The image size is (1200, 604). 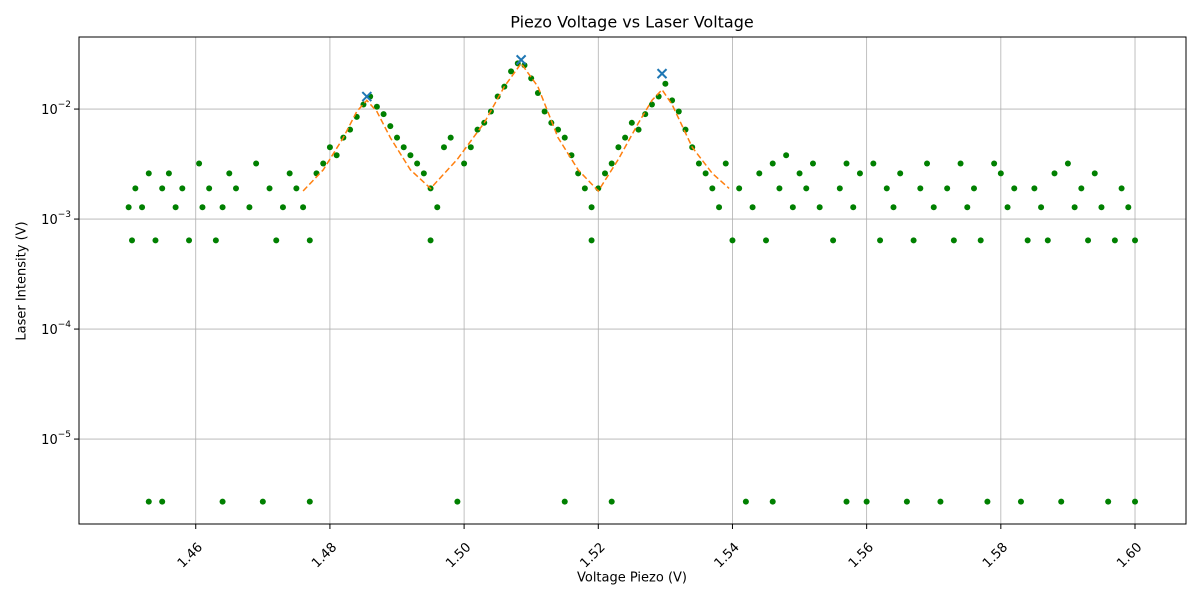 What do you see at coordinates (22, 280) in the screenshot?
I see `y-axis-label: Laser Intensity (V)` at bounding box center [22, 280].